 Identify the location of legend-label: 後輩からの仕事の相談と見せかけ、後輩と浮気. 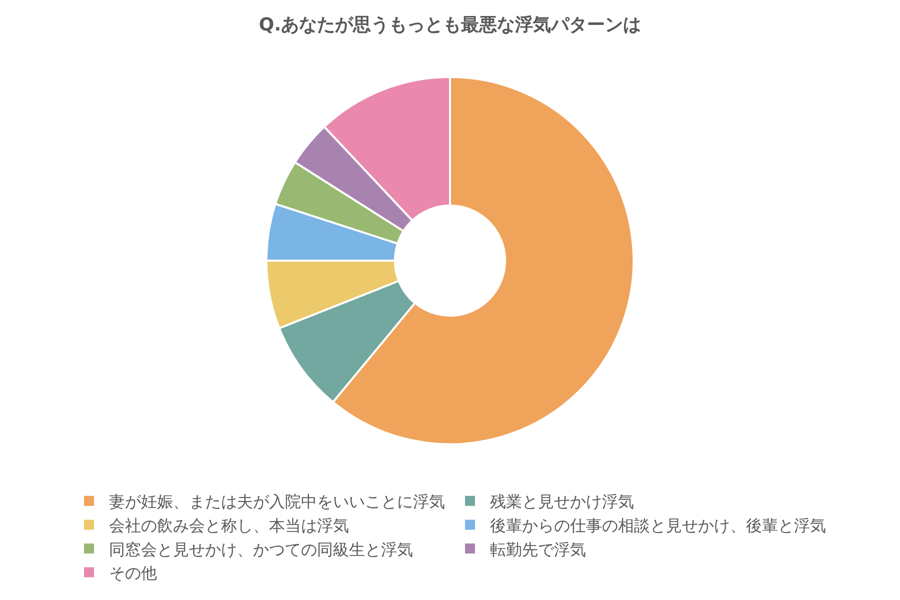
(658, 525).